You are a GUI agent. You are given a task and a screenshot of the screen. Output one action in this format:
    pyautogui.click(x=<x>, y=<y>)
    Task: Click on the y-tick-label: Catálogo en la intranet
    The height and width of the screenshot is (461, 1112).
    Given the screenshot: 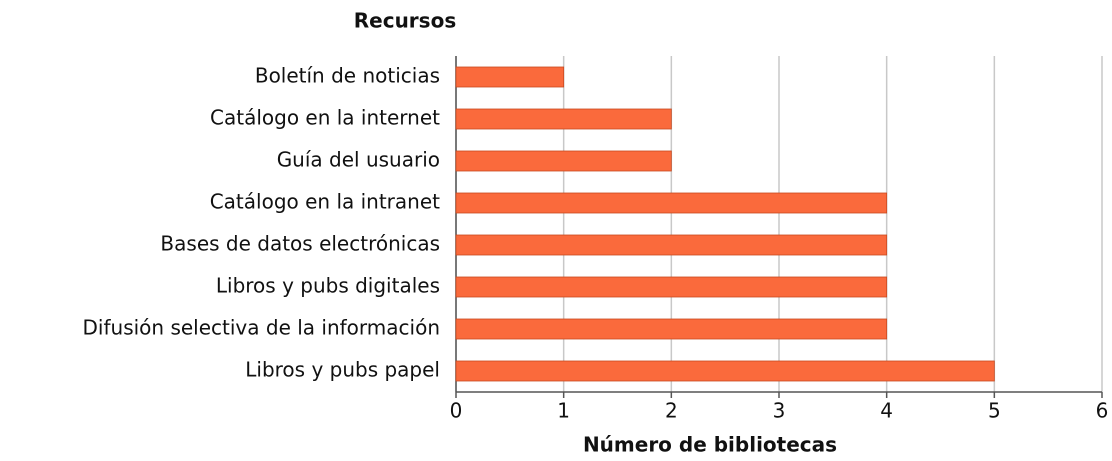 What is the action you would take?
    pyautogui.click(x=325, y=202)
    